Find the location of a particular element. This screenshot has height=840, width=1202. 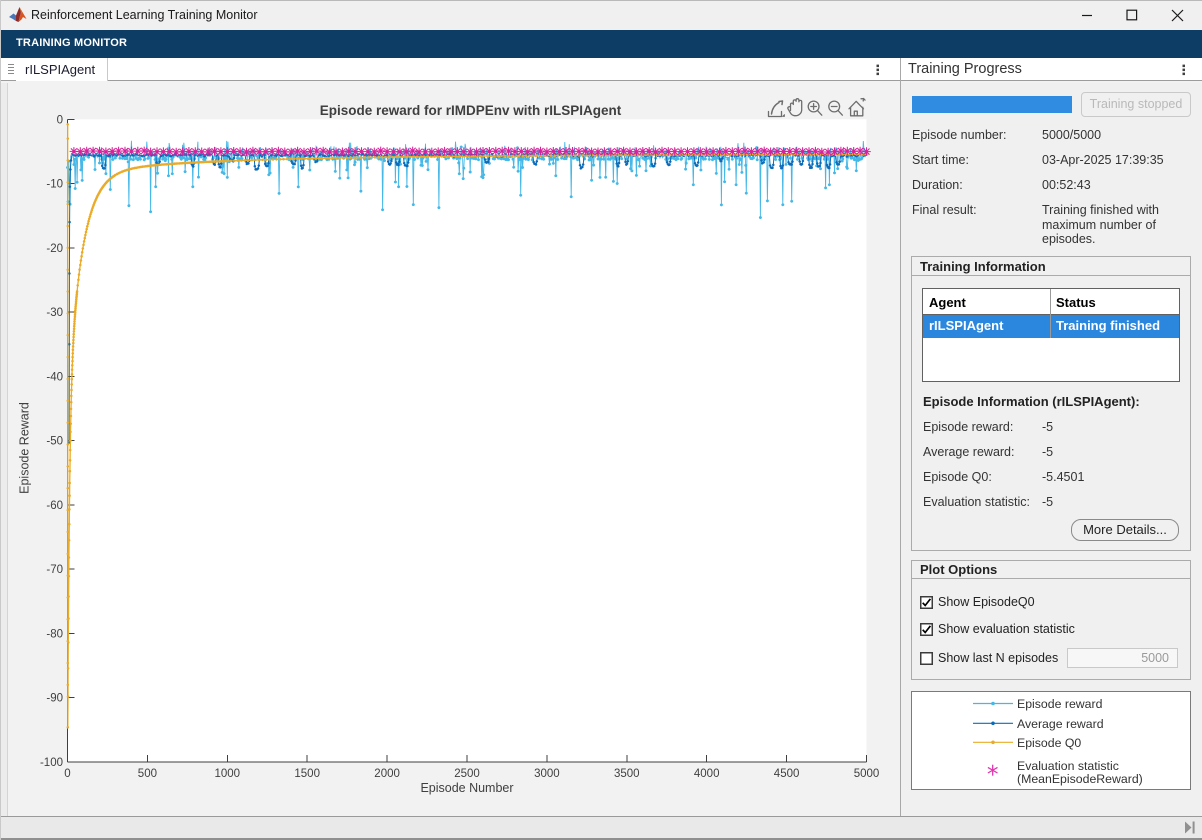

svg-text: 2500 is located at coordinates (467, 774).